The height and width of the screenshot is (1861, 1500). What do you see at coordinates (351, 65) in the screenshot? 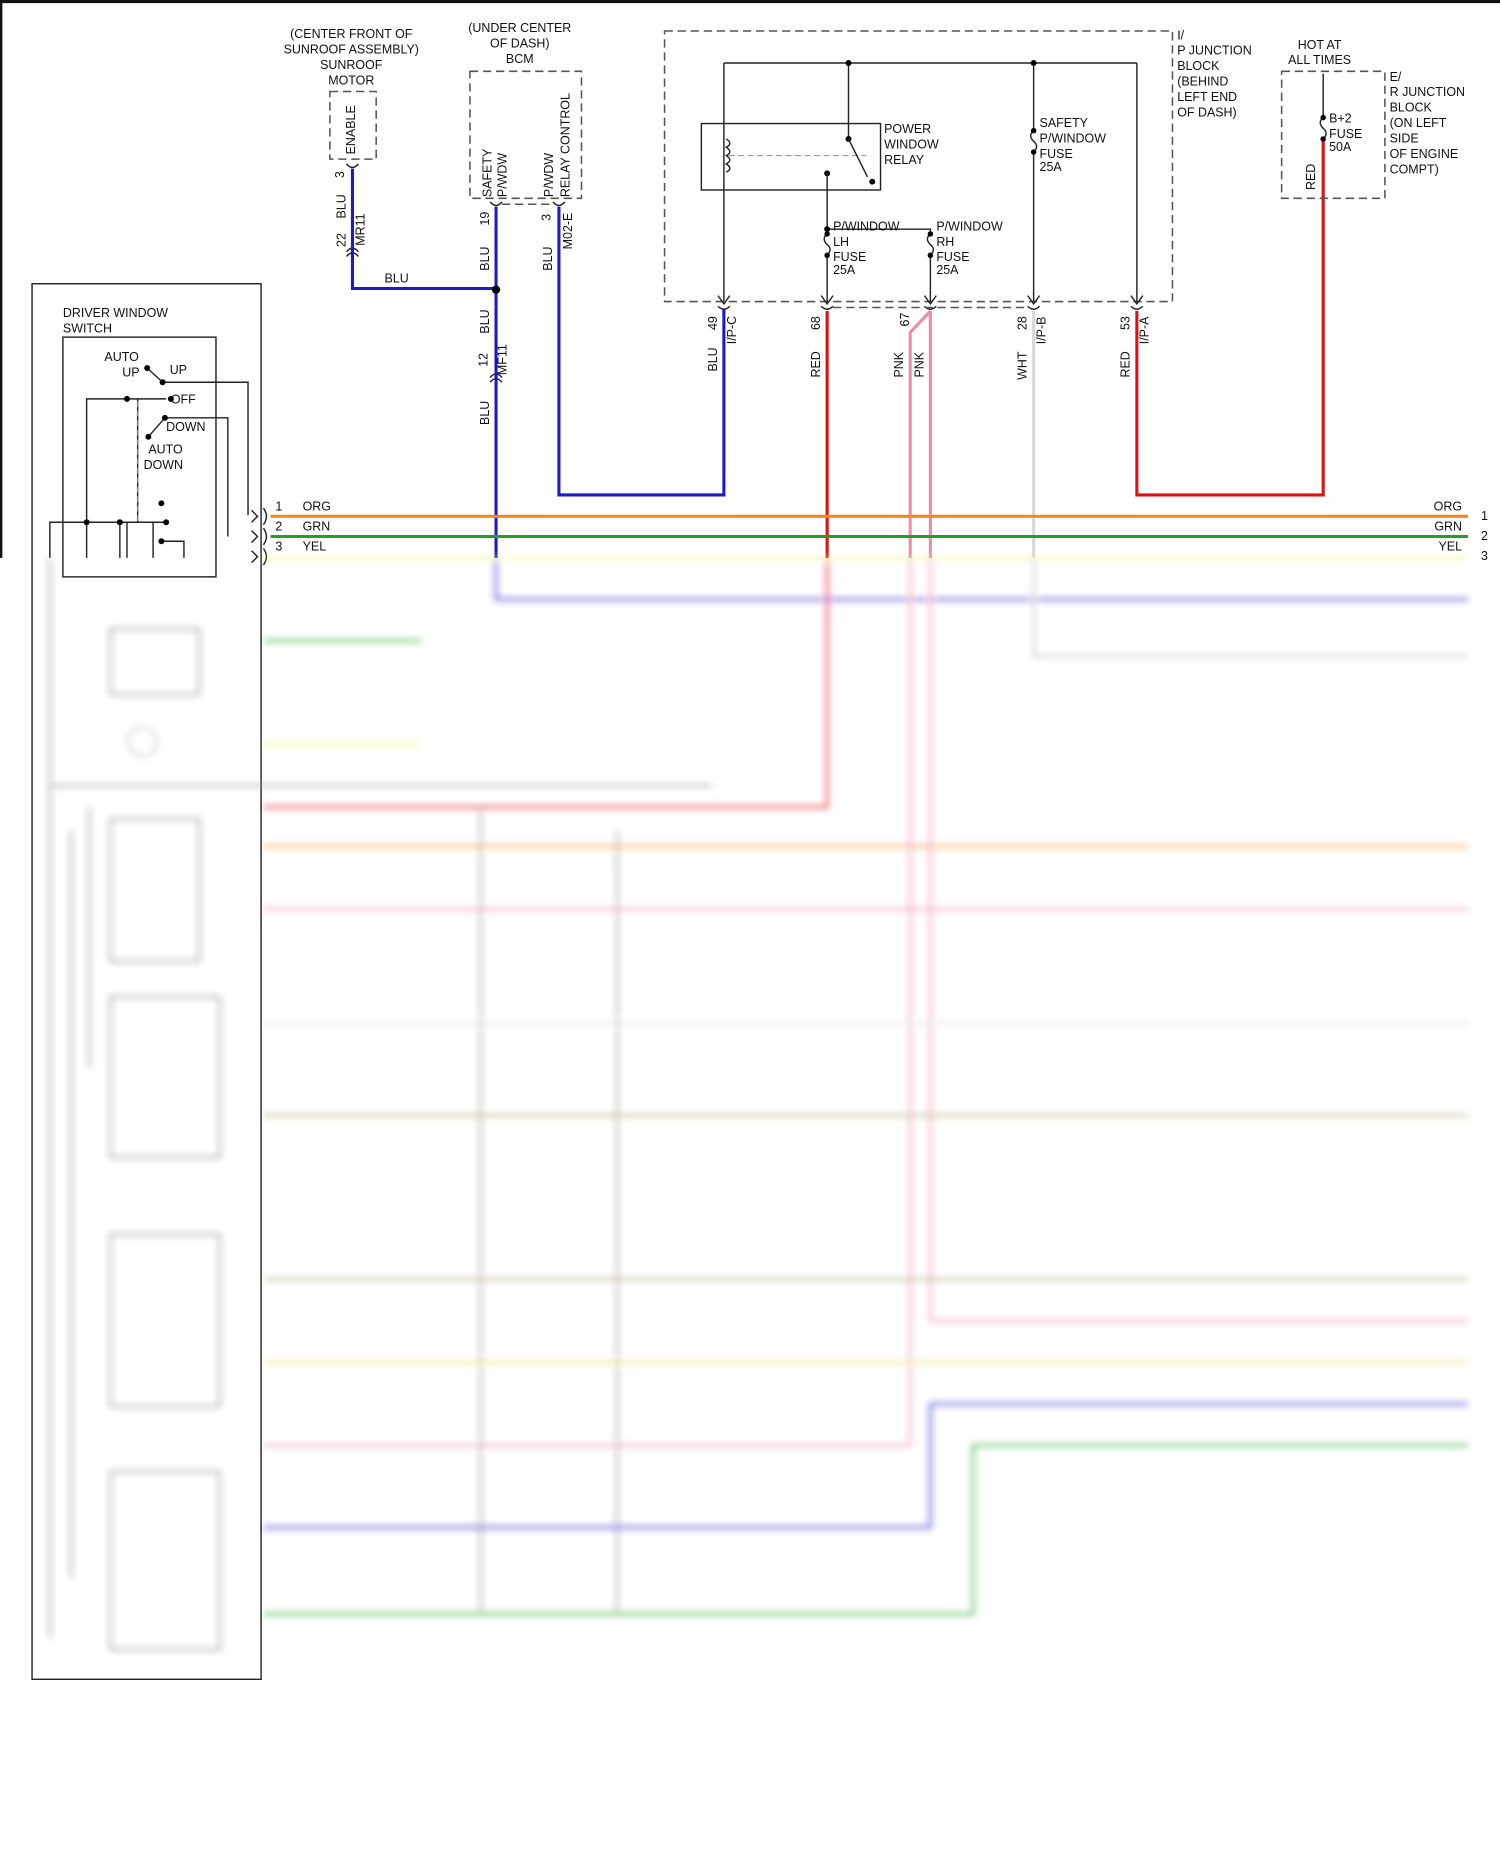
I see `label: SUNROOF` at bounding box center [351, 65].